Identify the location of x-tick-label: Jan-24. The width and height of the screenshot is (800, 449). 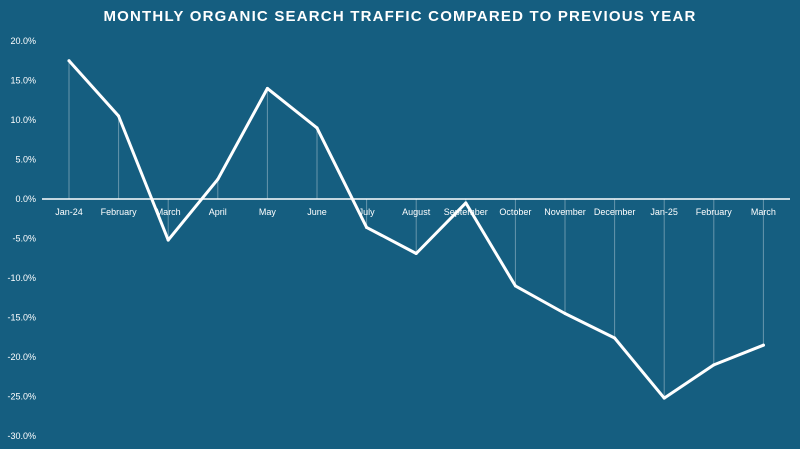
(69, 212).